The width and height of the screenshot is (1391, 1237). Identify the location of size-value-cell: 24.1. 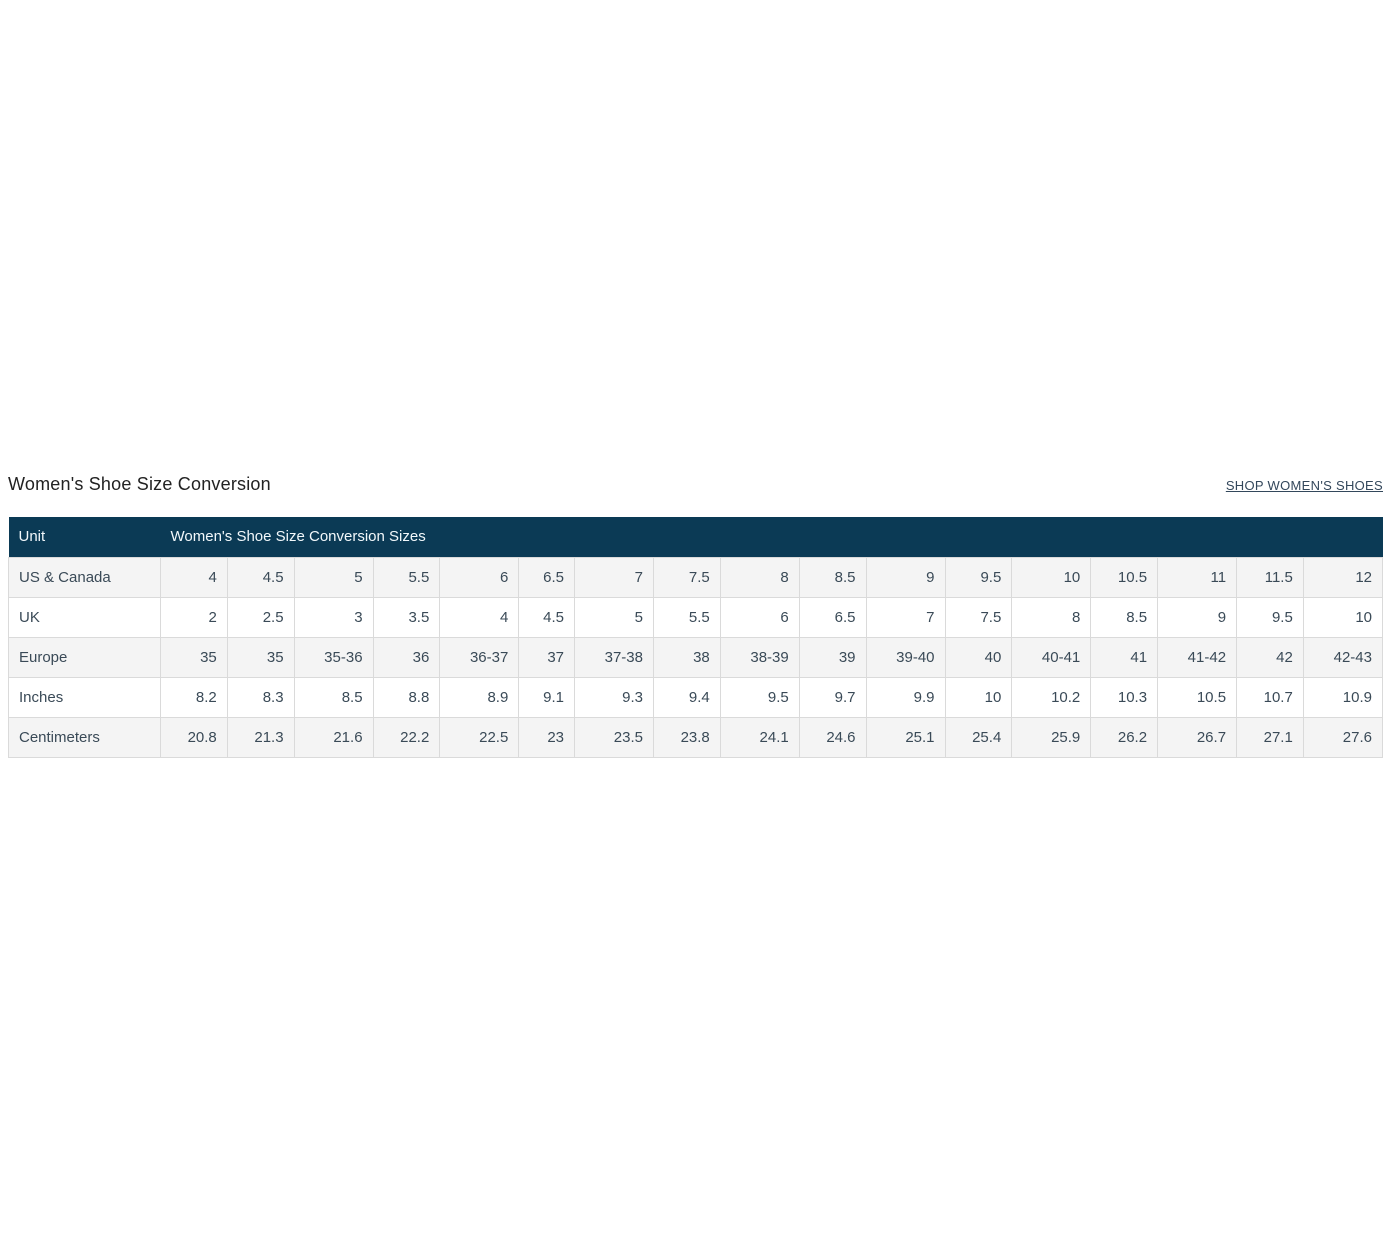
(759, 737).